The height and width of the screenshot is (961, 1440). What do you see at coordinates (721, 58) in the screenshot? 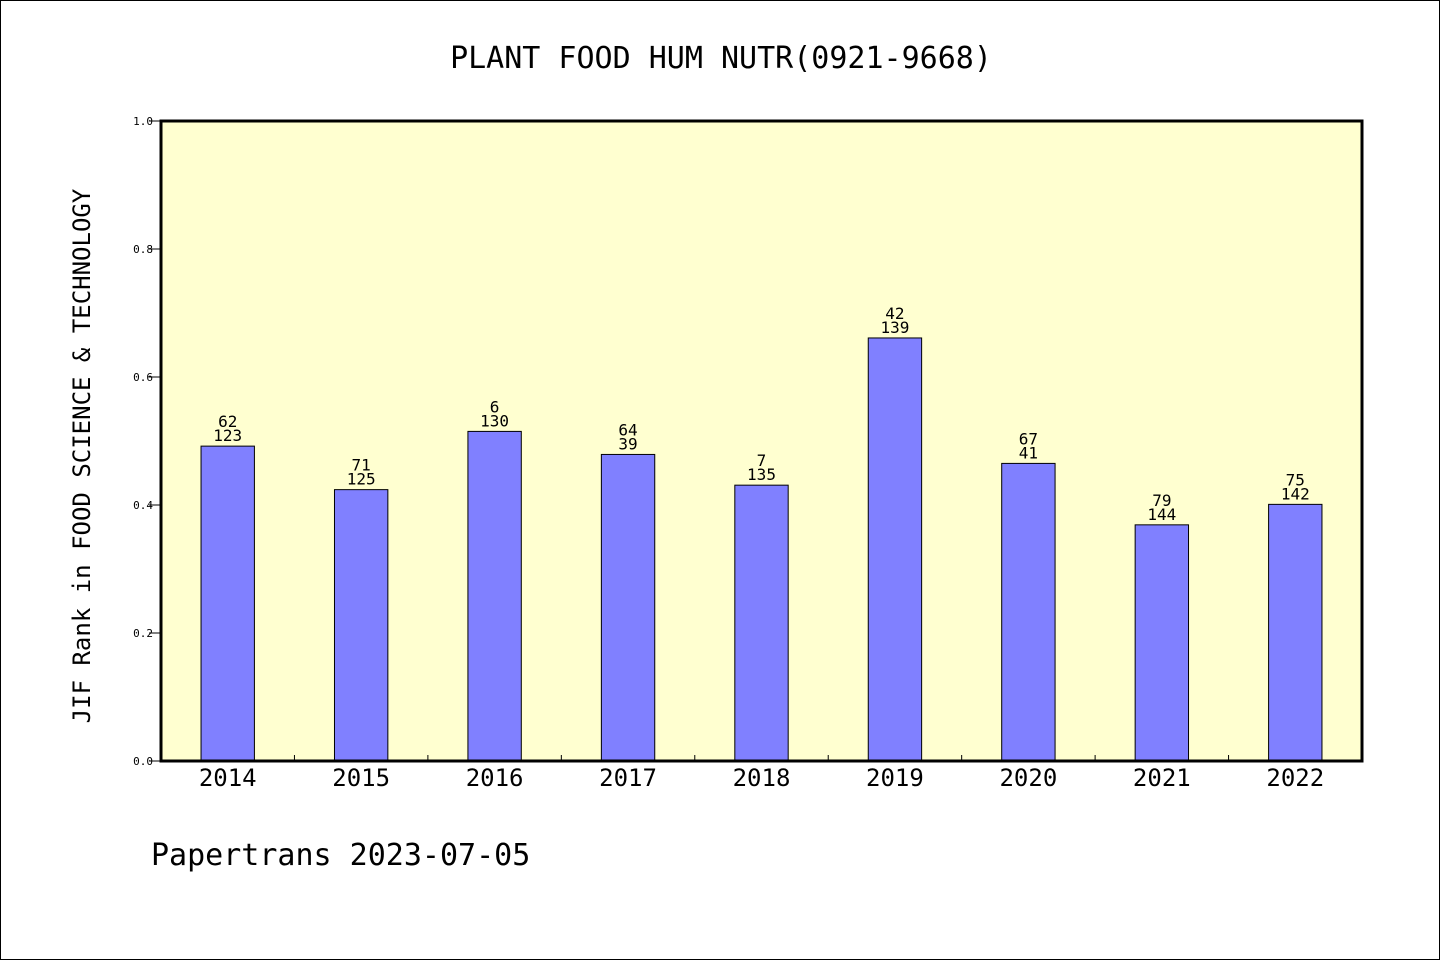
I see `chart-title: PLANT FOOD HUM NUTR(0921-9668)` at bounding box center [721, 58].